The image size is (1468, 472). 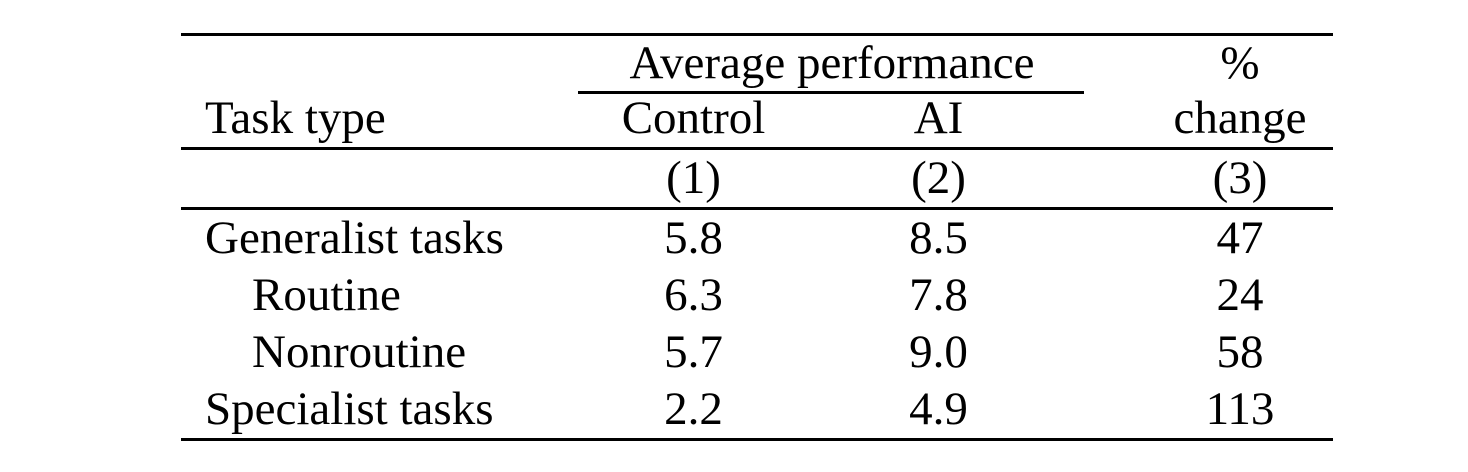 I want to click on control-value: 5.7, so click(x=693, y=351).